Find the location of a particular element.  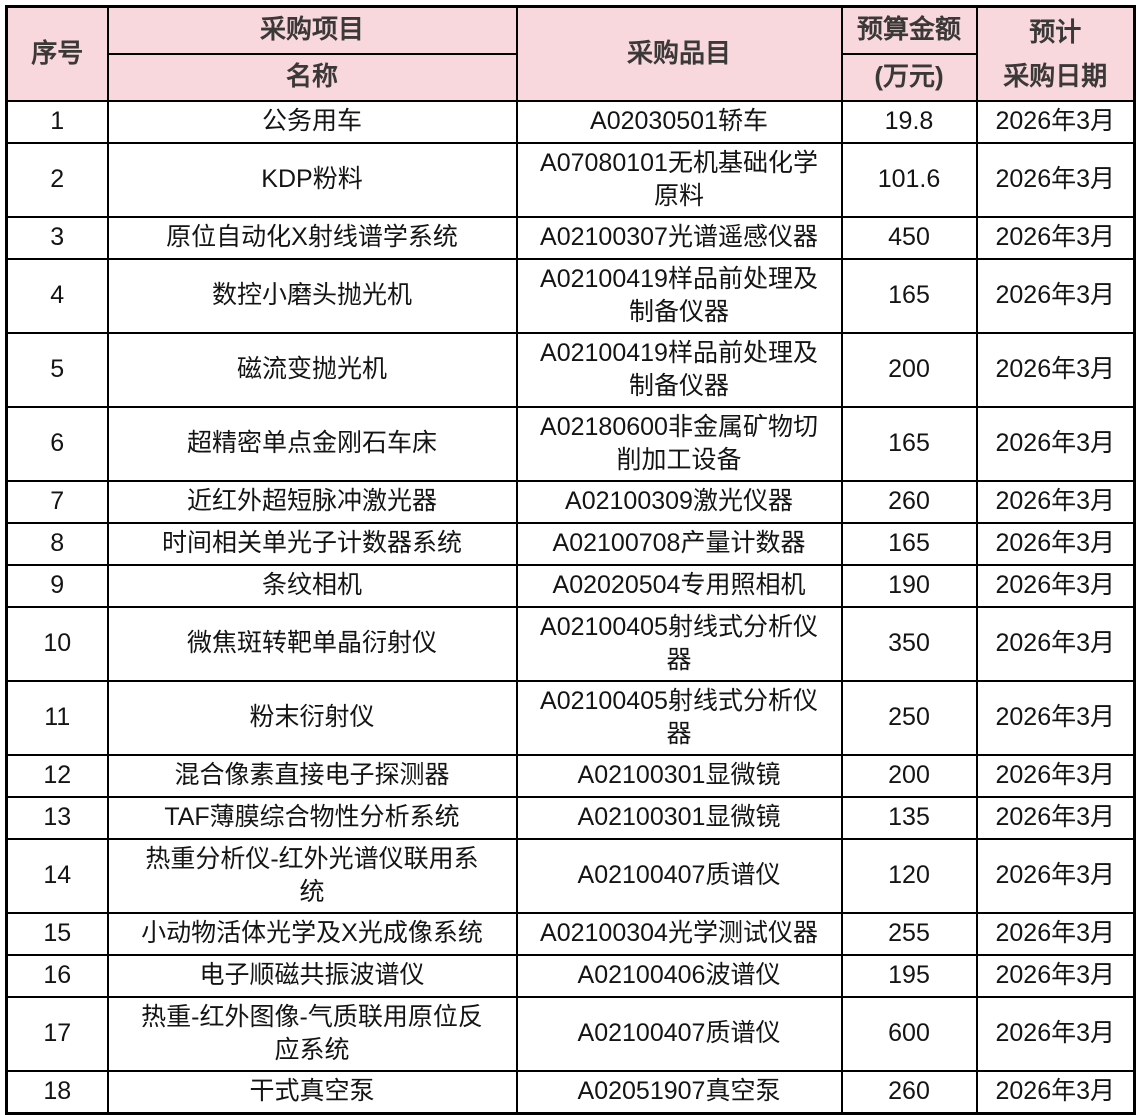

cell-budget: 190 is located at coordinates (909, 586).